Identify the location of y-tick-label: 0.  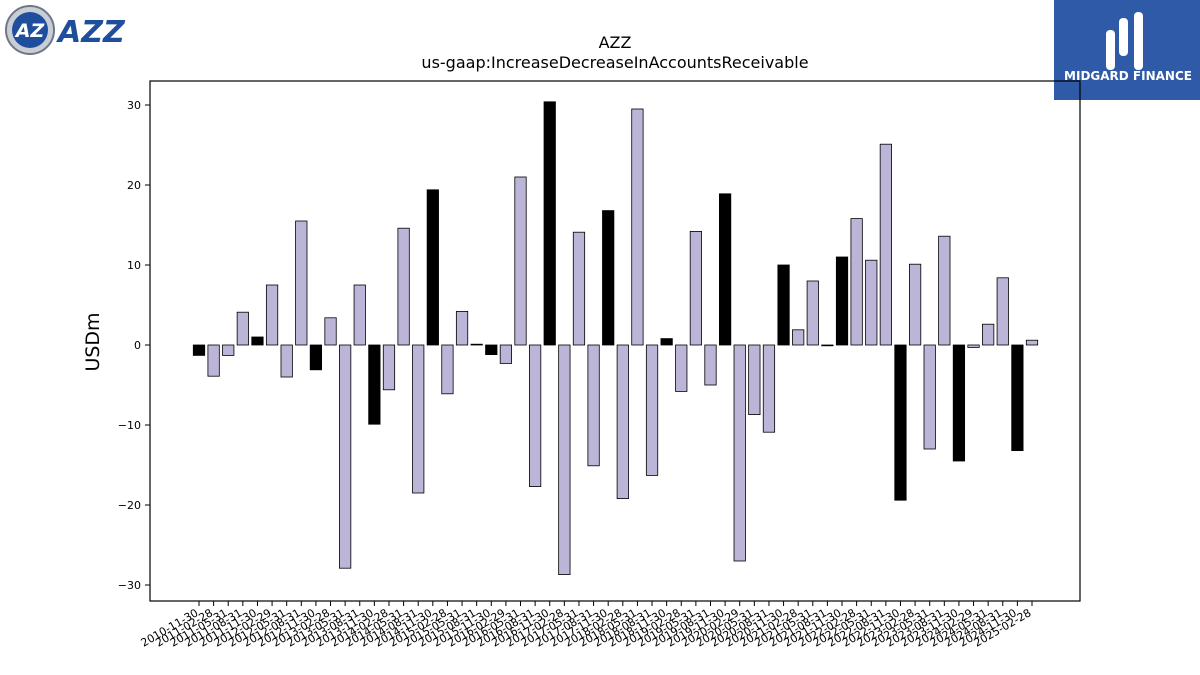
(137, 345).